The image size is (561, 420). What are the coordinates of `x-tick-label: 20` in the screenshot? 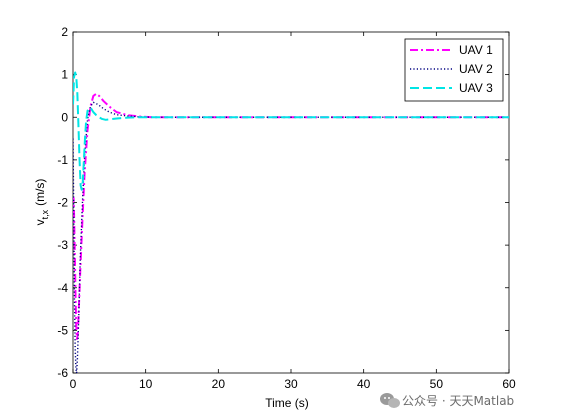 It's located at (219, 384).